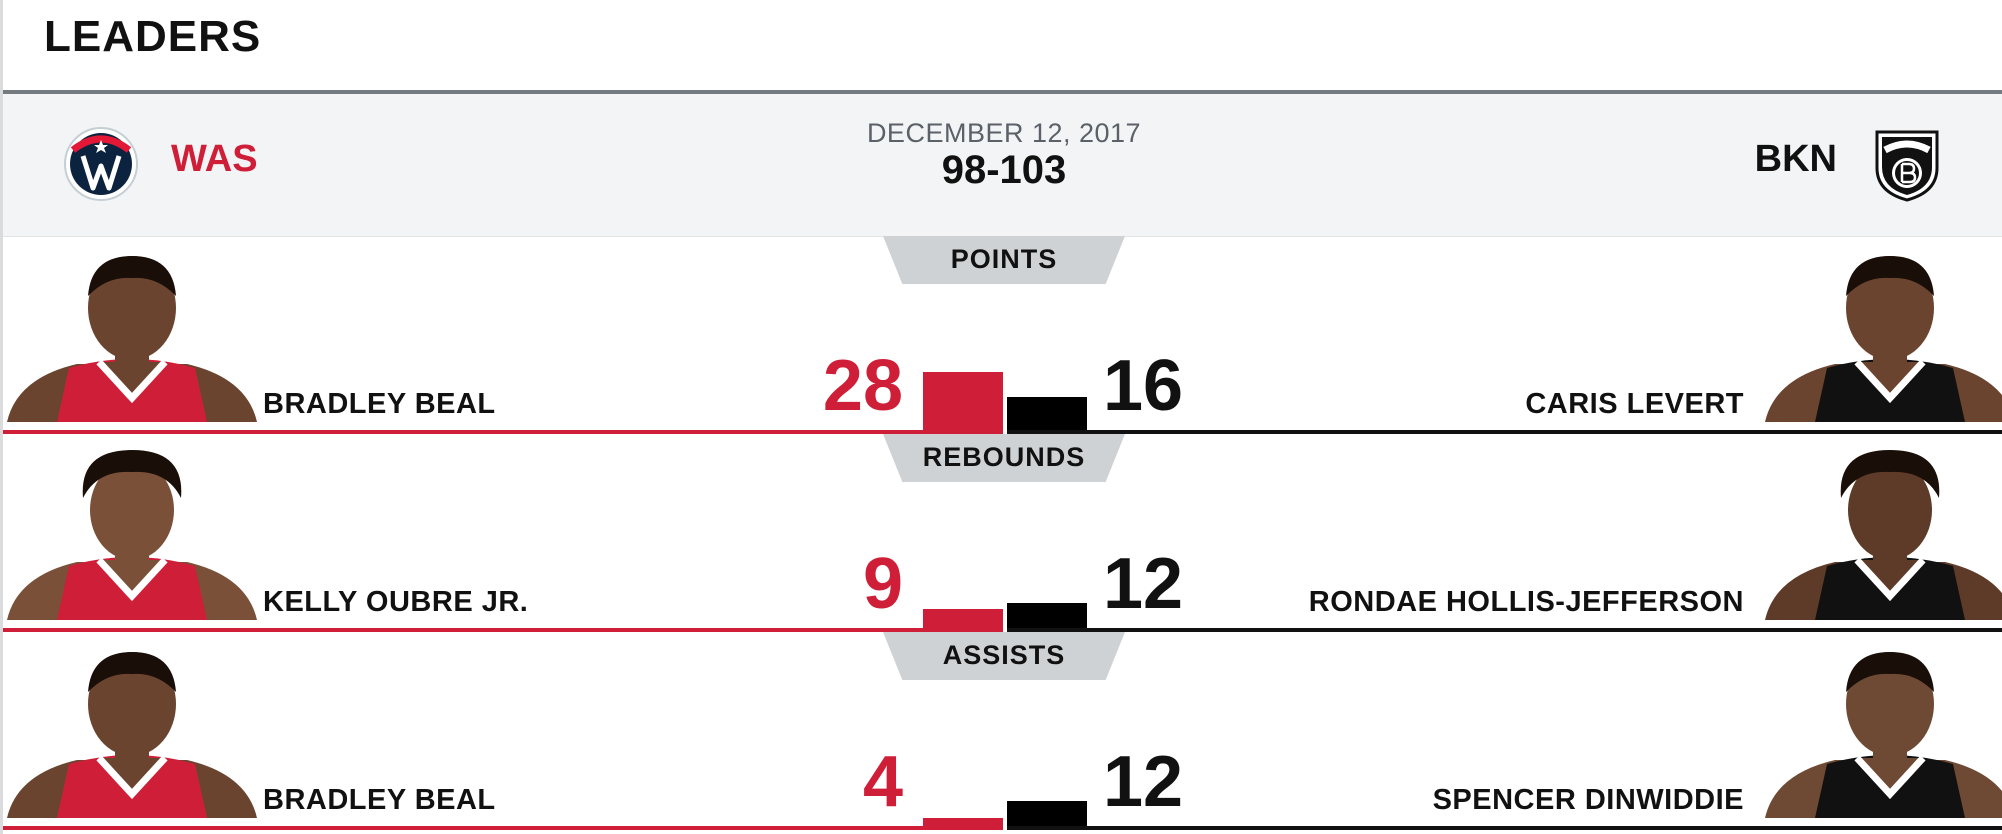 The width and height of the screenshot is (2002, 834). I want to click on wizards-logo-icon, so click(101, 164).